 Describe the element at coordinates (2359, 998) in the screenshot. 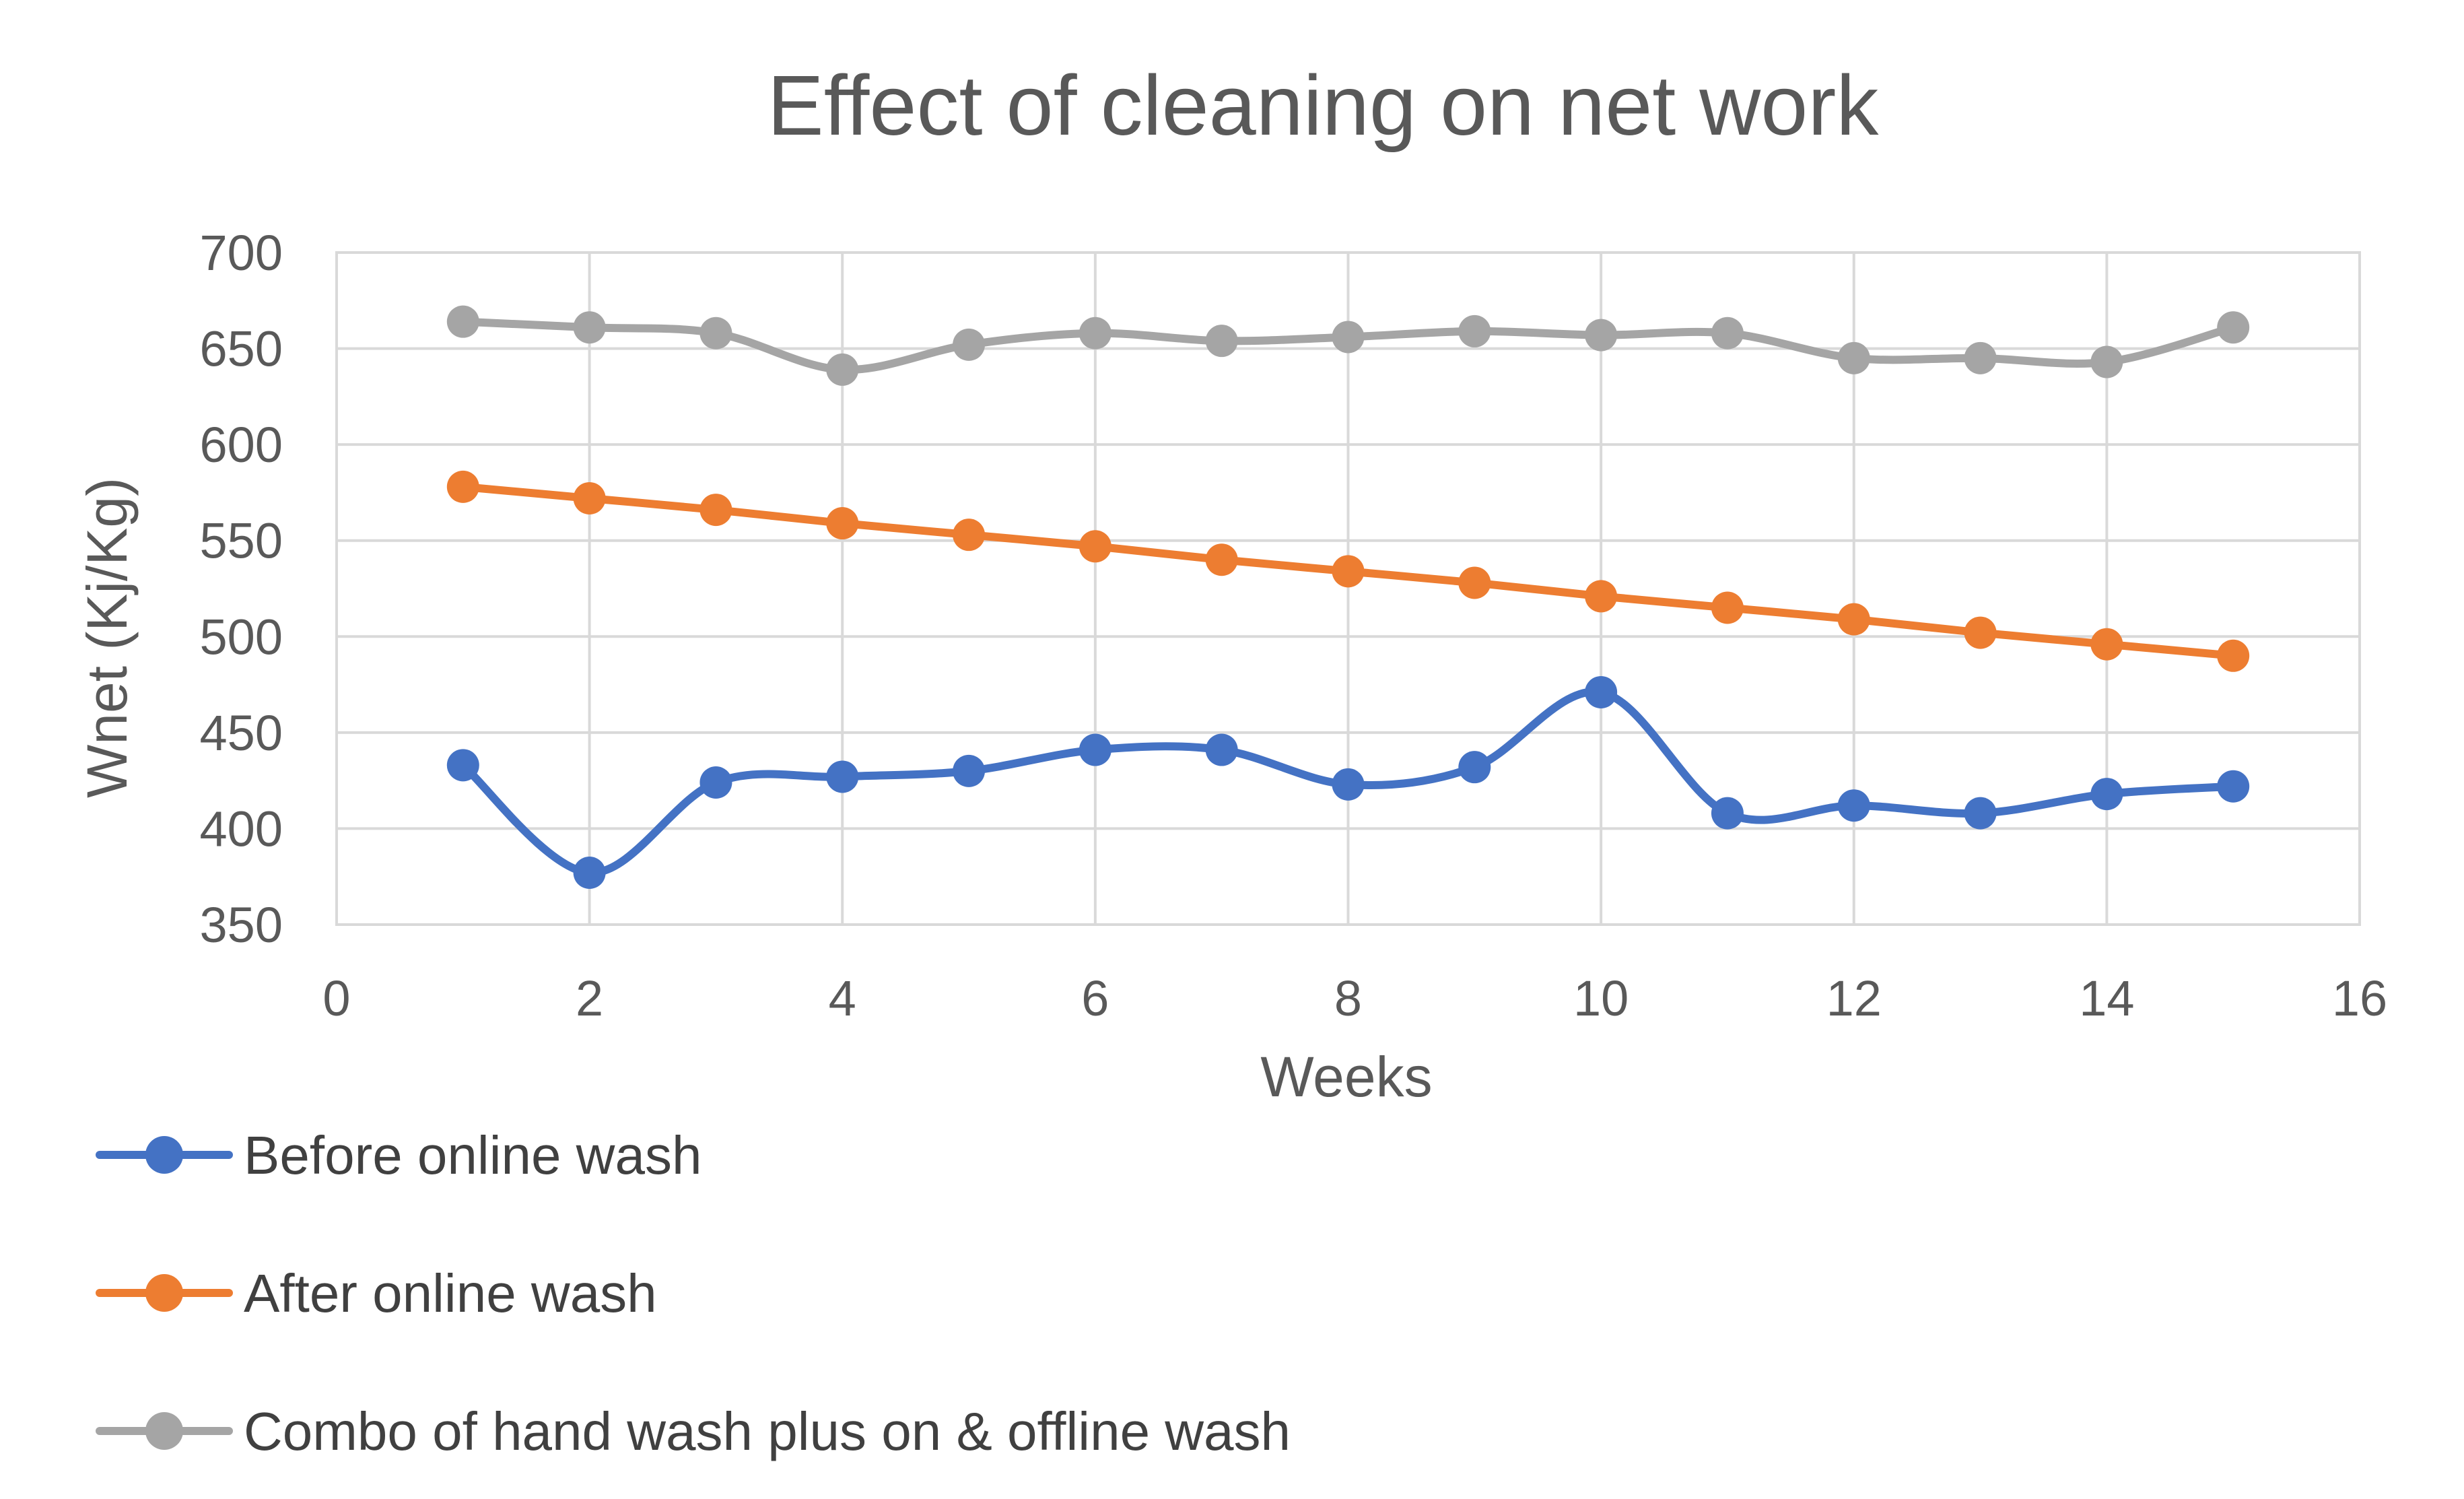

I see `x-tick-label: 16` at that location.